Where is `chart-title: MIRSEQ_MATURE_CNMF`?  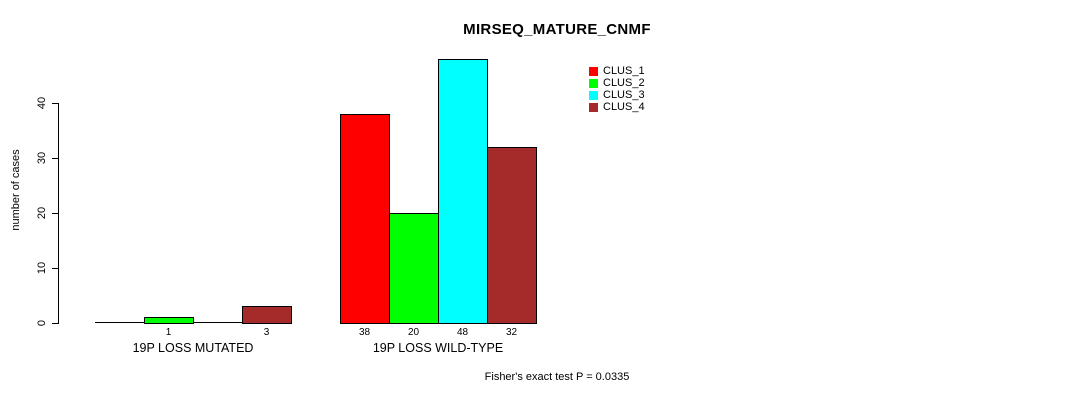 chart-title: MIRSEQ_MATURE_CNMF is located at coordinates (557, 29).